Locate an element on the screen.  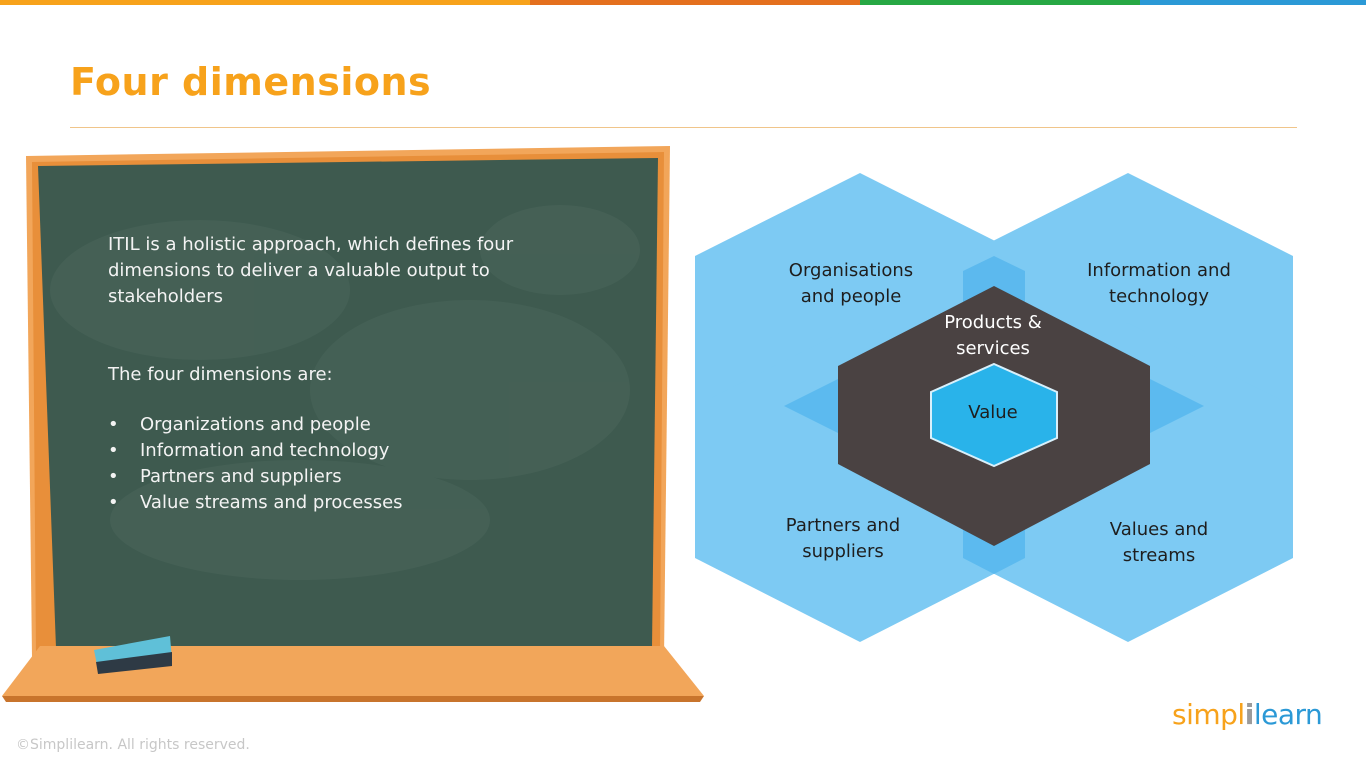
list-item: • Partners and suppliers is located at coordinates (358, 477).